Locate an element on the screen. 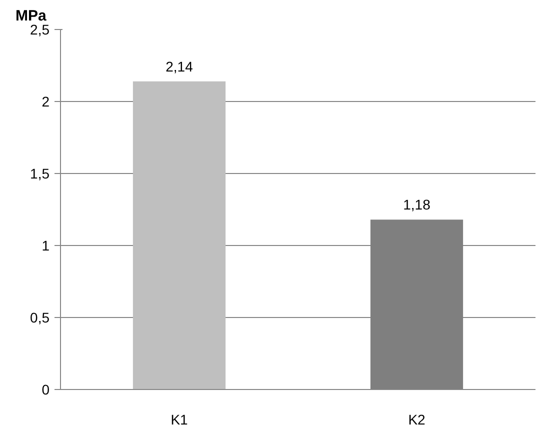 The image size is (552, 437). data-label: 2,14 is located at coordinates (180, 66).